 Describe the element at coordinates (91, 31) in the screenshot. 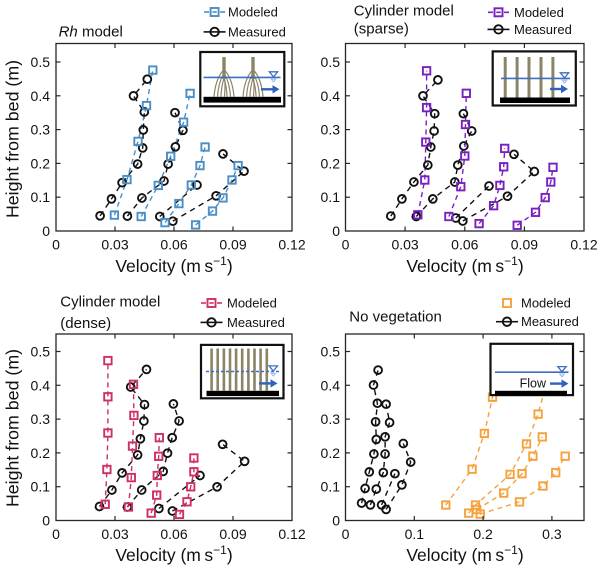

I see `svg-text: Rh model` at that location.